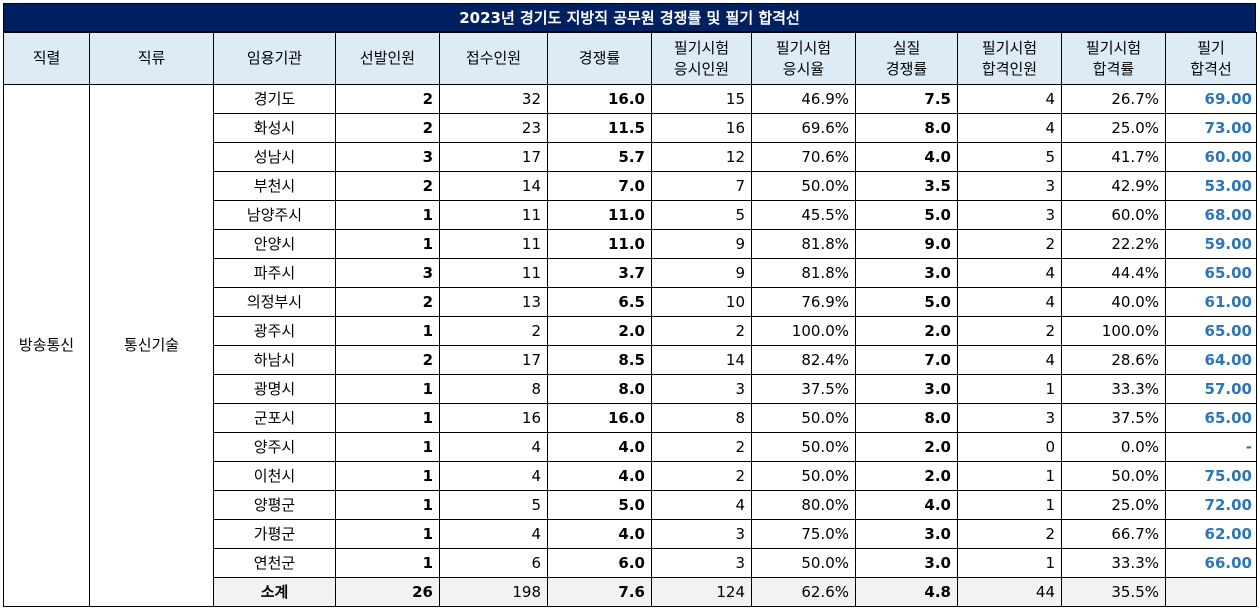 The width and height of the screenshot is (1259, 614). I want to click on cutoff-cell: 75.00, so click(1211, 476).